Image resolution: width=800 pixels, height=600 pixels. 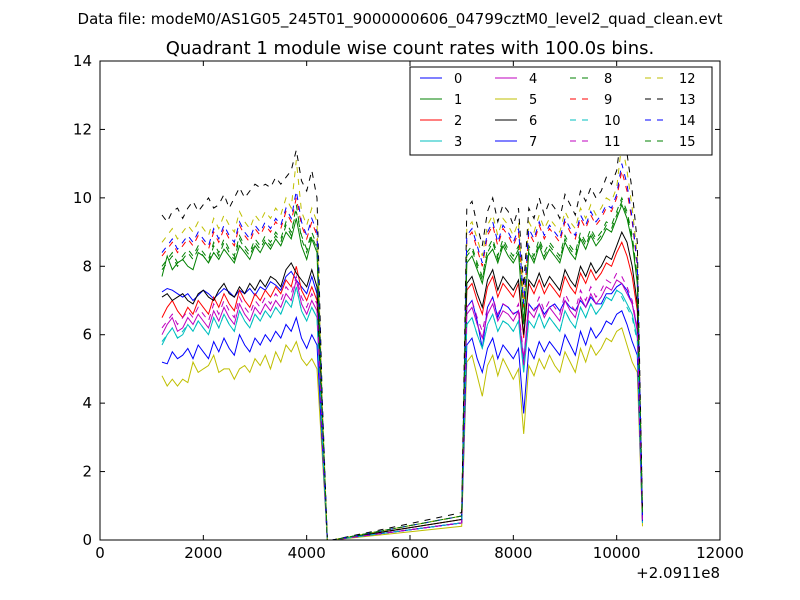 What do you see at coordinates (410, 553) in the screenshot?
I see `x-tick-label: 6000` at bounding box center [410, 553].